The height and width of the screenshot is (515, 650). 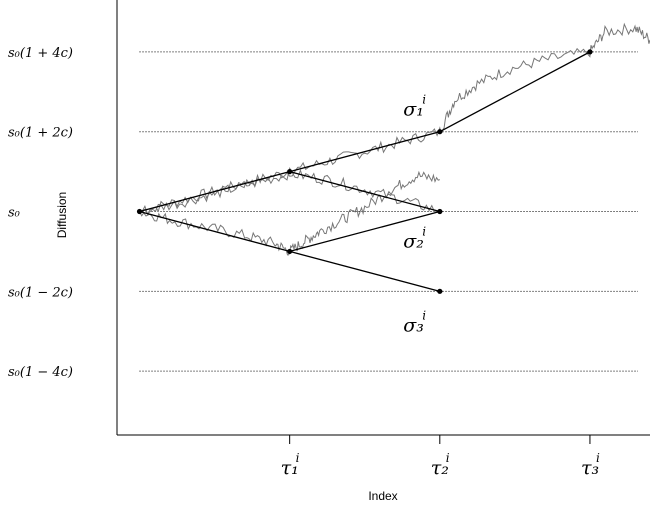 What do you see at coordinates (14, 213) in the screenshot?
I see `level-label: s₀` at bounding box center [14, 213].